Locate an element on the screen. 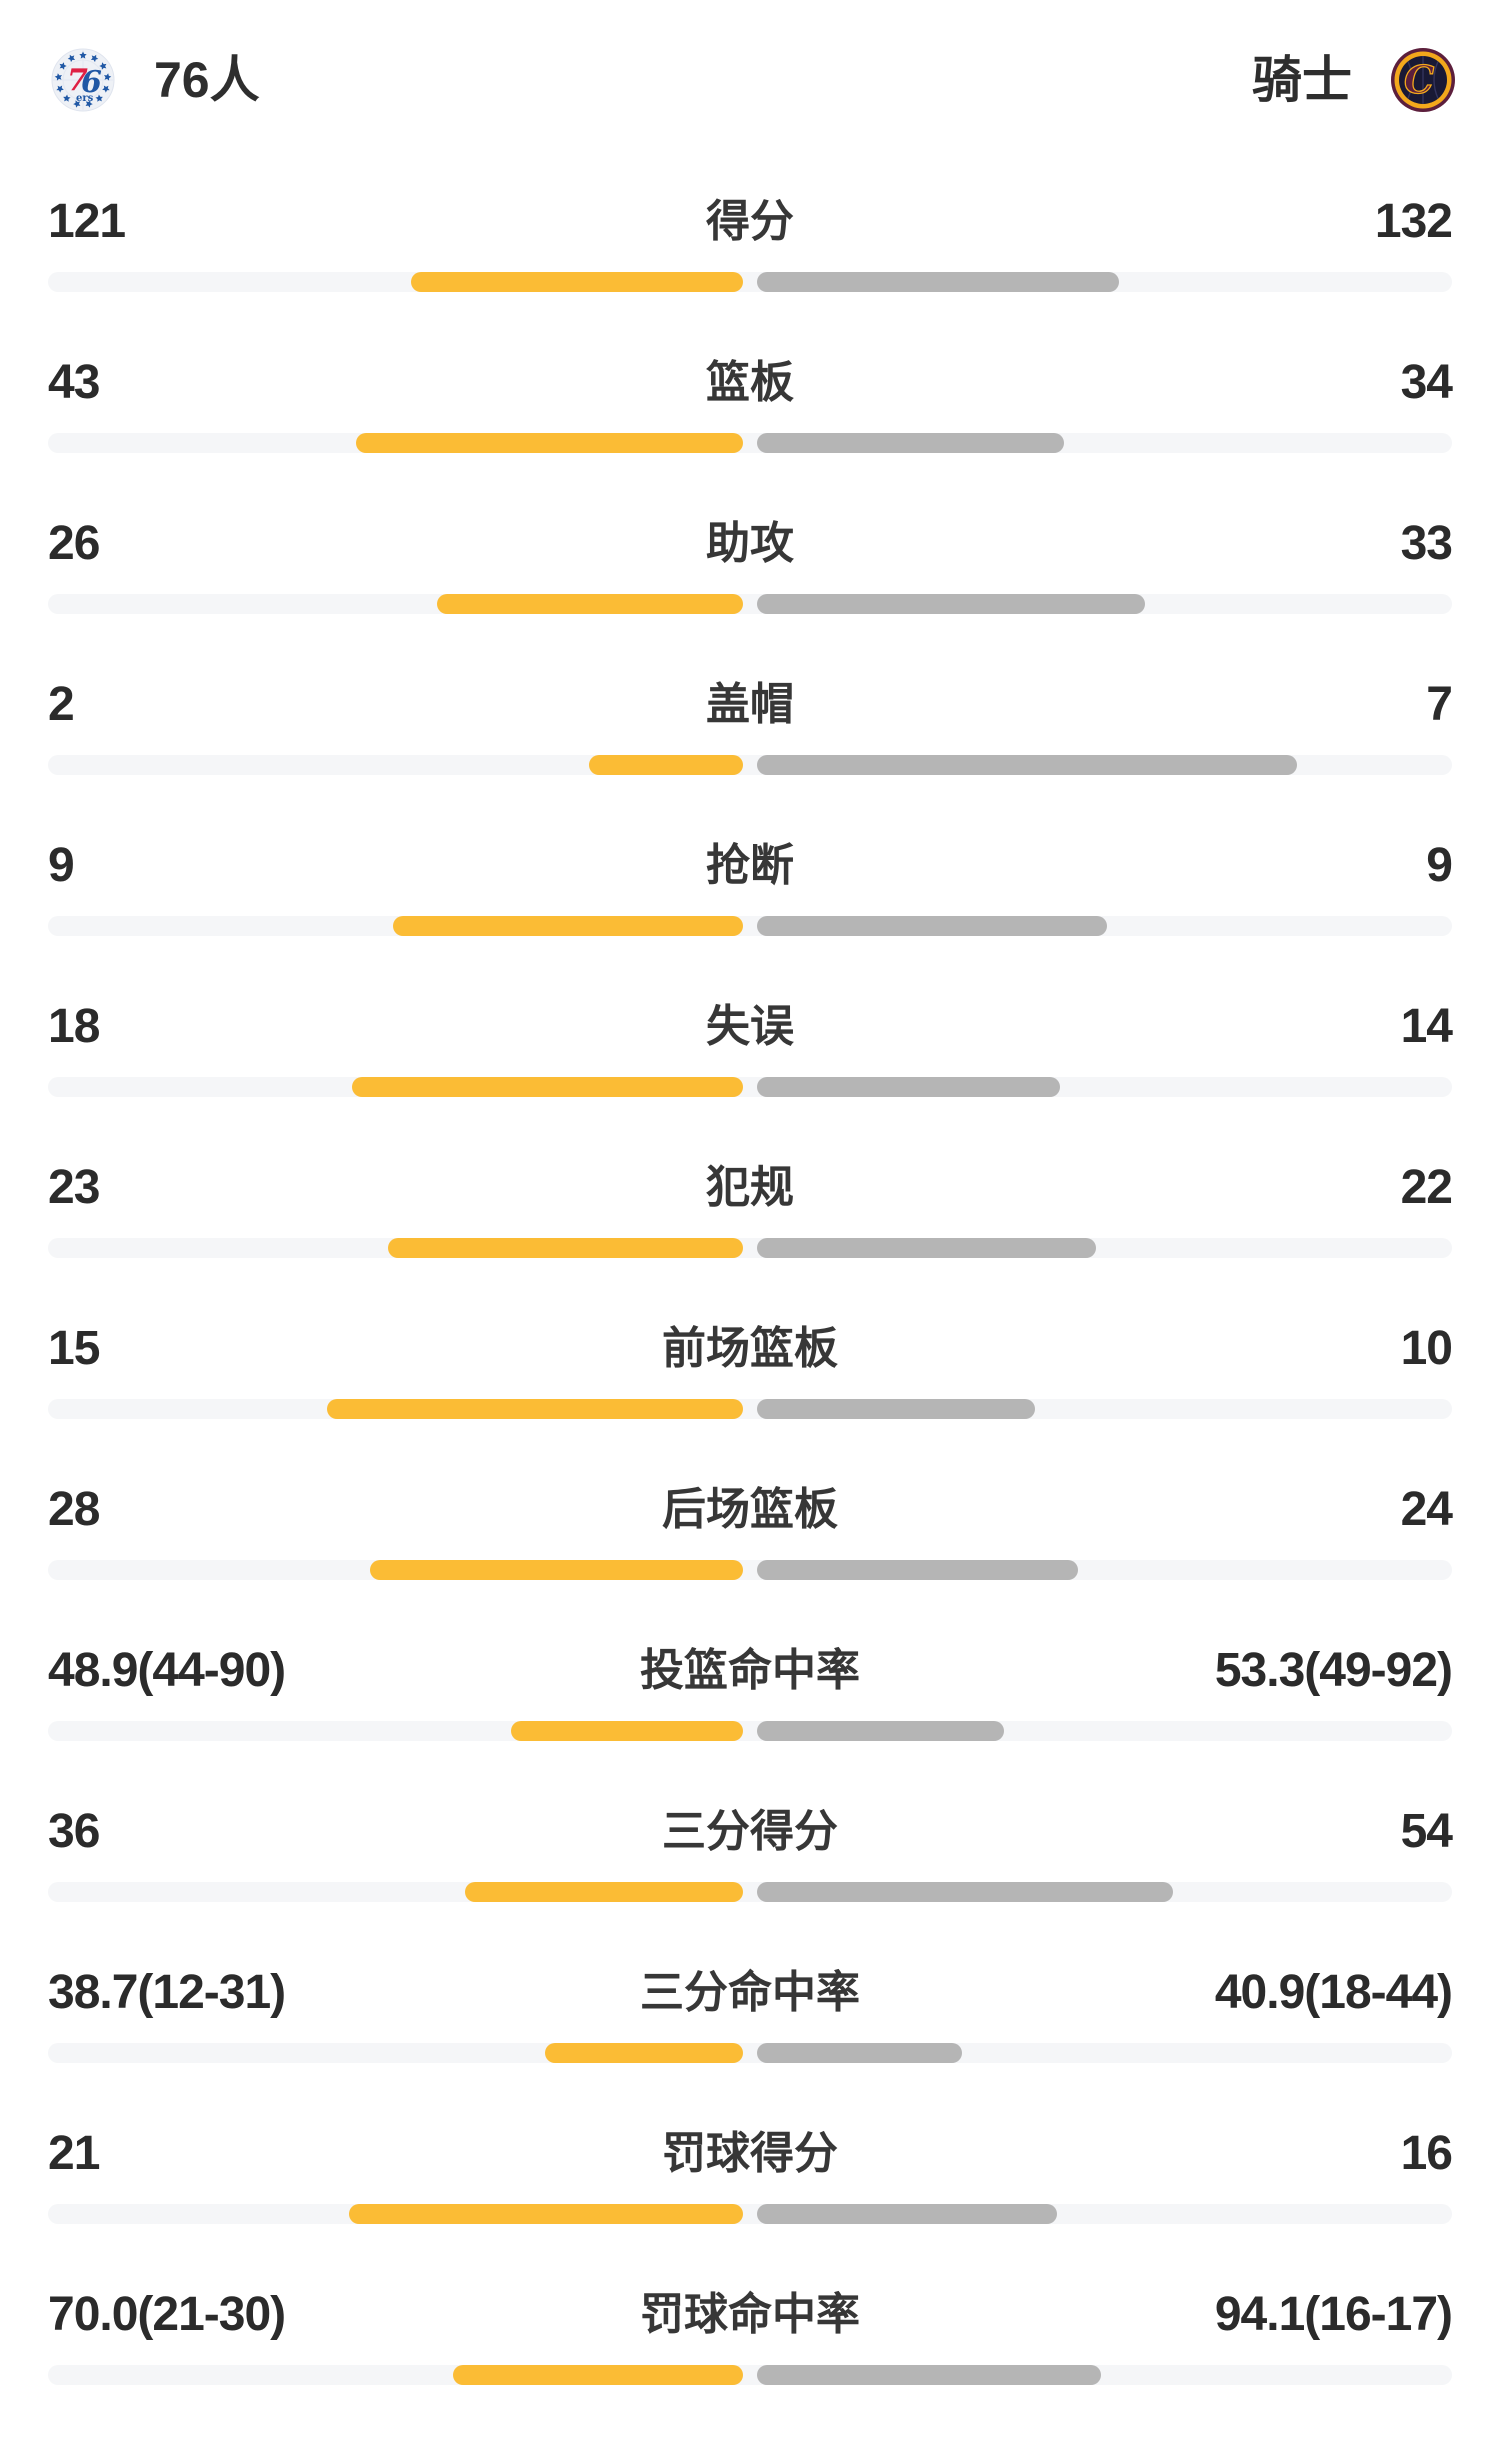 The height and width of the screenshot is (2442, 1500). stat-label: 三分命中率 is located at coordinates (750, 1992).